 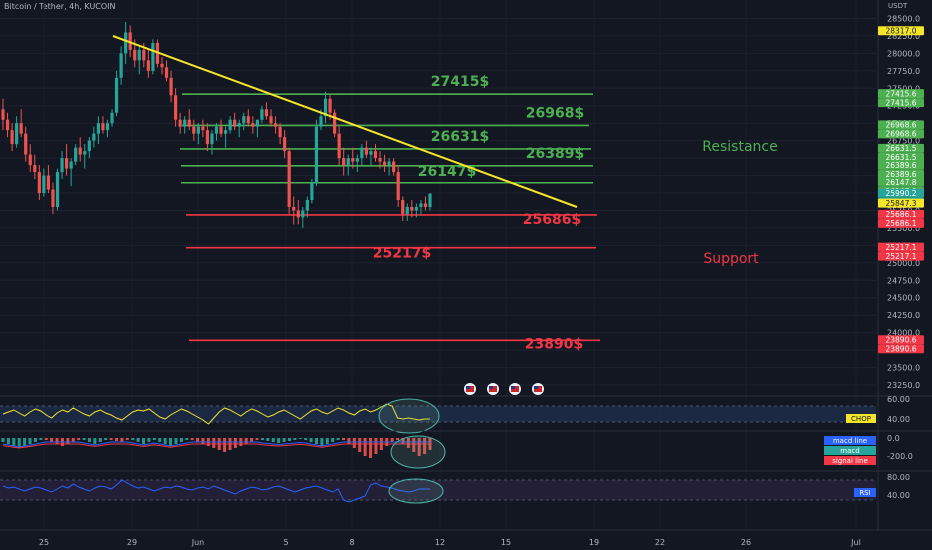 What do you see at coordinates (731, 259) in the screenshot?
I see `zone-label: Support` at bounding box center [731, 259].